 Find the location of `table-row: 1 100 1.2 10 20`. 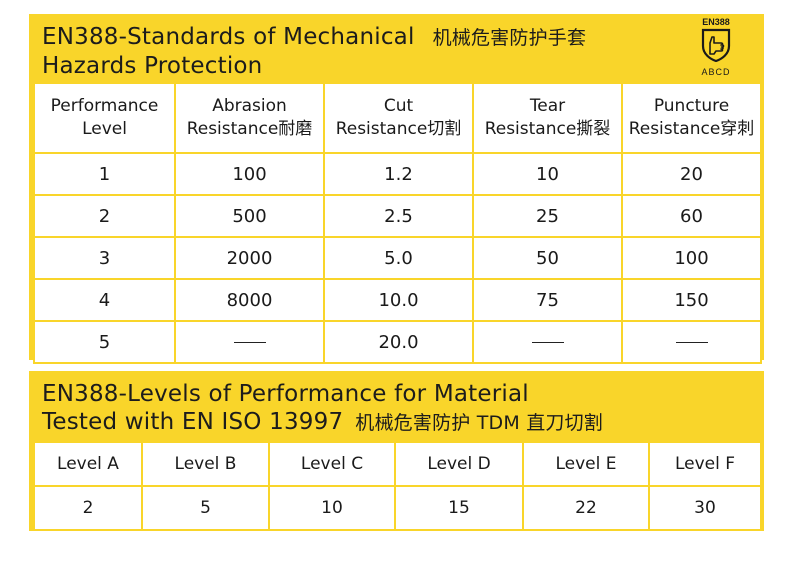

table-row: 1 100 1.2 10 20 is located at coordinates (397, 174).